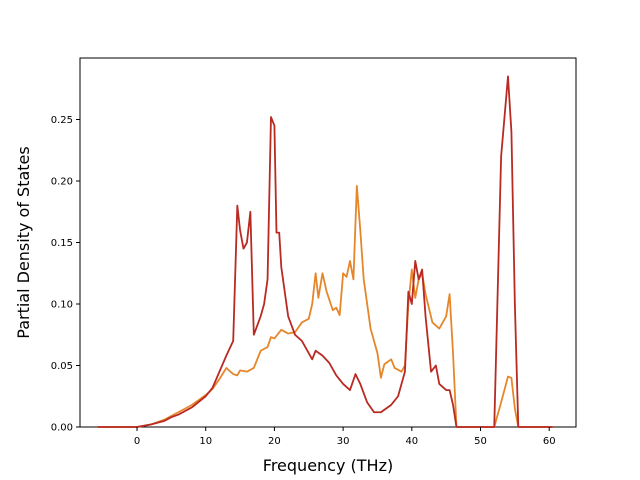  What do you see at coordinates (274, 441) in the screenshot?
I see `x-tick-label: 20` at bounding box center [274, 441].